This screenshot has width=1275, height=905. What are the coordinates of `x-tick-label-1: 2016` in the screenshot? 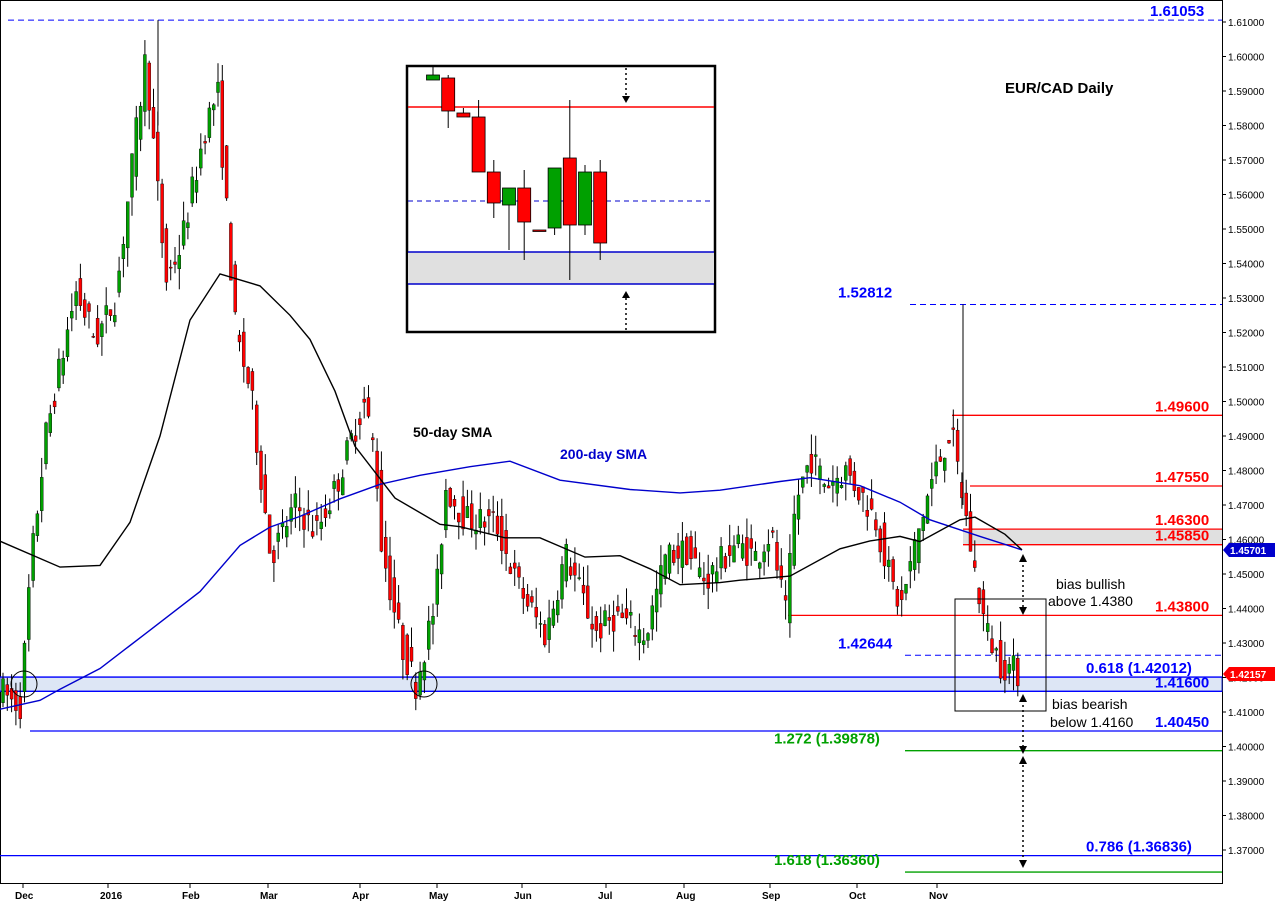 It's located at (111, 896).